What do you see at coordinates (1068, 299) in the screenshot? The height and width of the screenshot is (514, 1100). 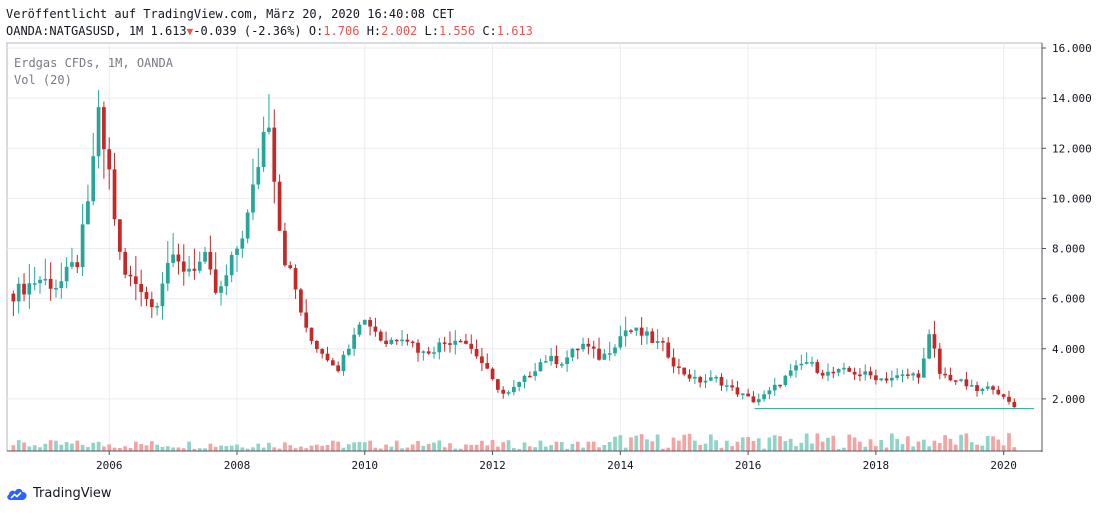 I see `y-tick-label: 6.000` at bounding box center [1068, 299].